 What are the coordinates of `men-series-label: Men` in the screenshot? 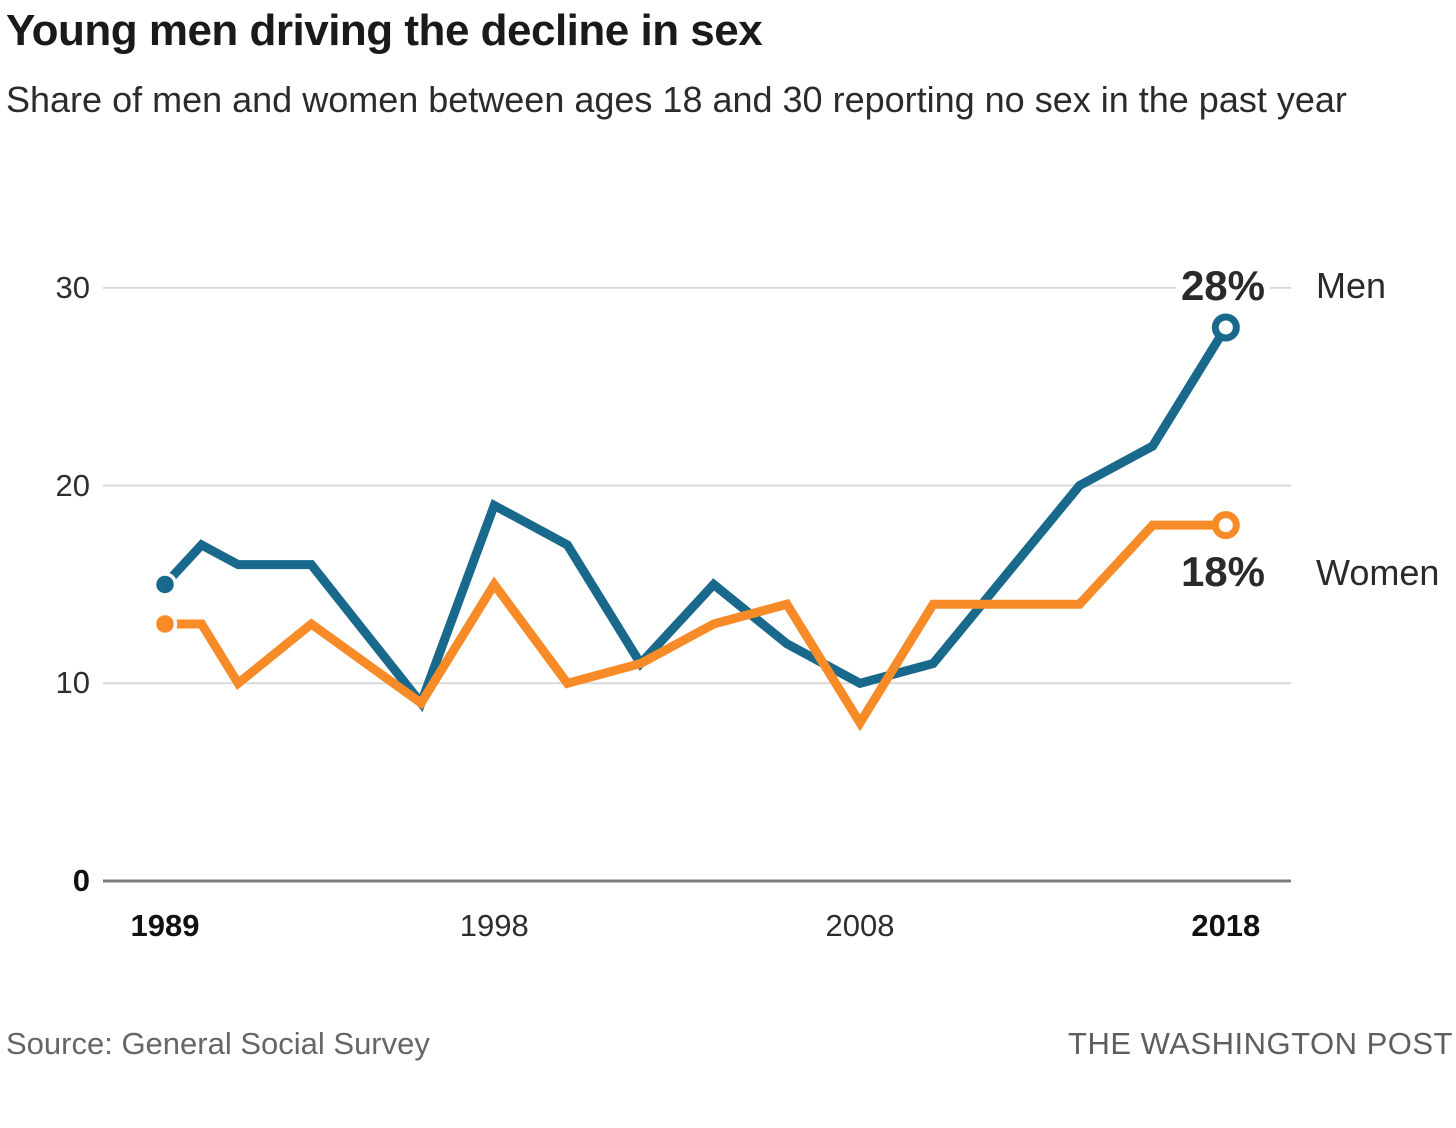 It's located at (1351, 285).